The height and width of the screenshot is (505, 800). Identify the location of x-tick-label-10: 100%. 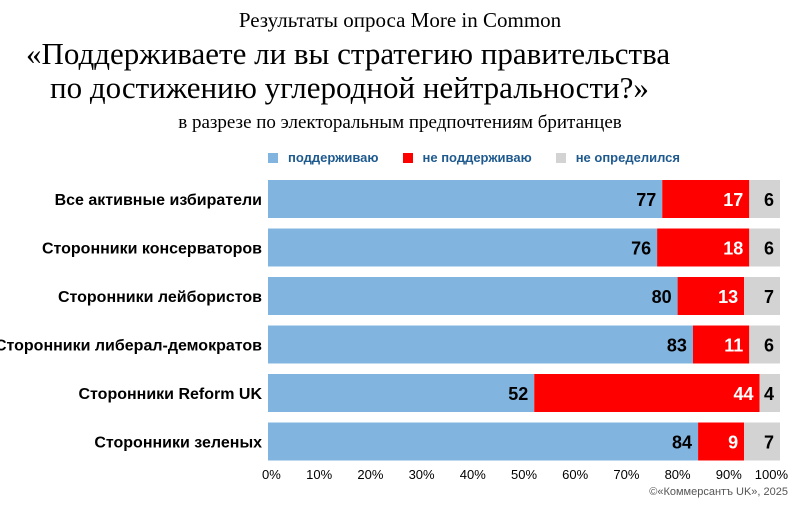
(772, 474).